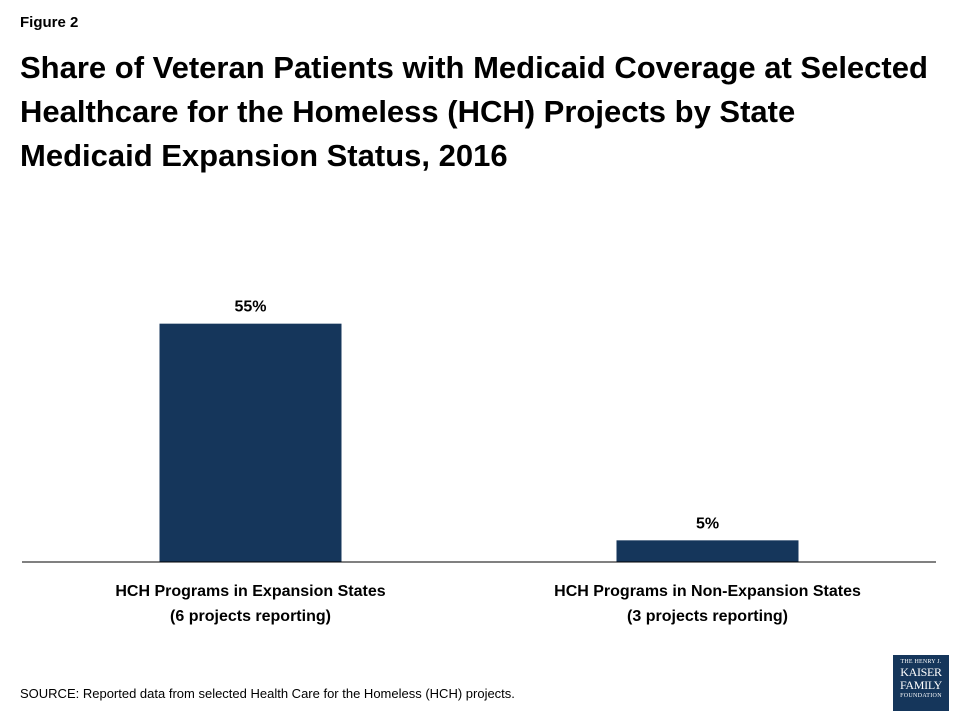 Image resolution: width=960 pixels, height=720 pixels. What do you see at coordinates (921, 696) in the screenshot?
I see `logo-line-4: FOUNDATION` at bounding box center [921, 696].